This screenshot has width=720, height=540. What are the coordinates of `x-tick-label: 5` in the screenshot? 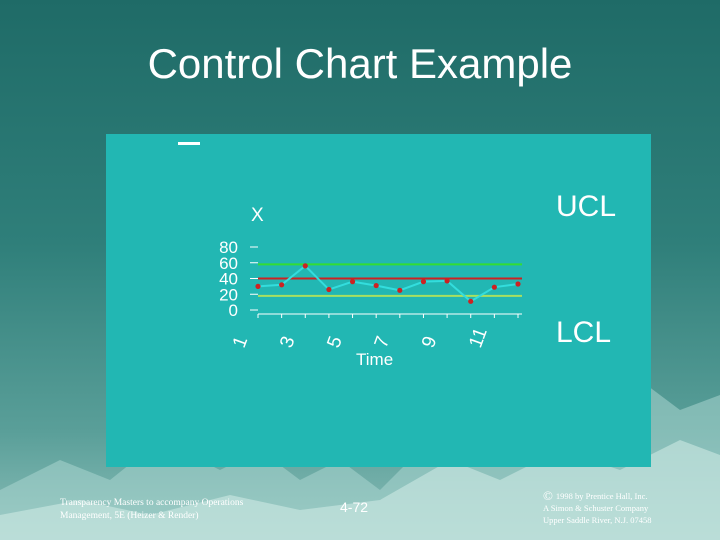 It's located at (335, 342).